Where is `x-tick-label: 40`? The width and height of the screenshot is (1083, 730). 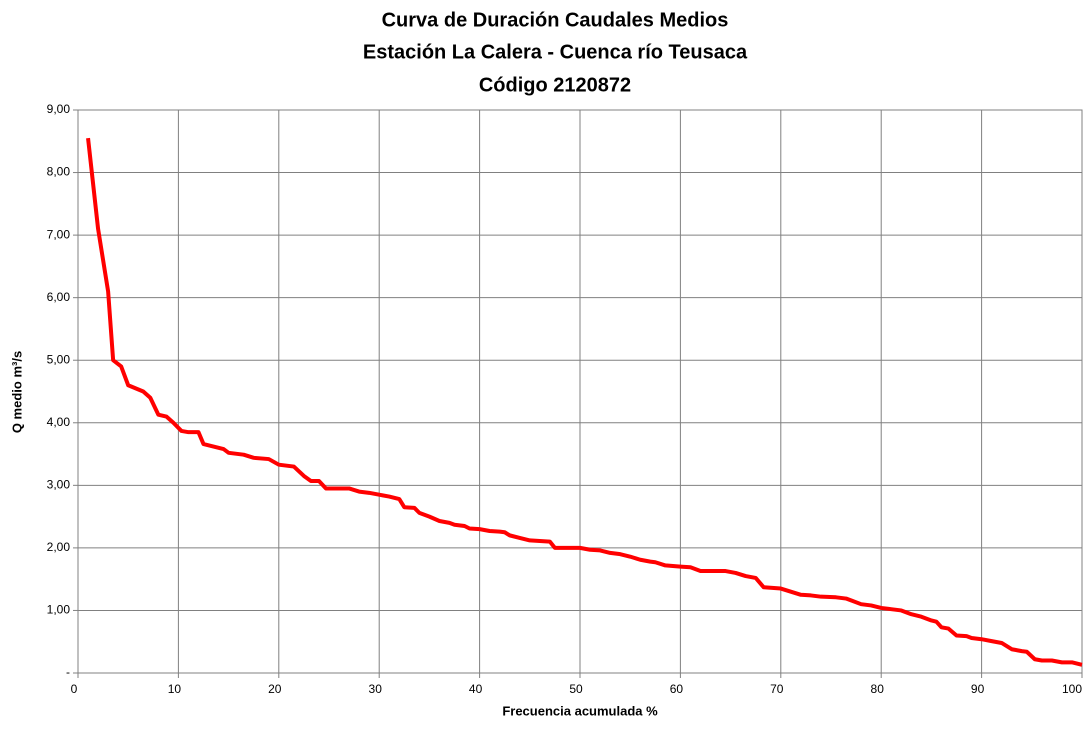
x-tick-label: 40 is located at coordinates (476, 689).